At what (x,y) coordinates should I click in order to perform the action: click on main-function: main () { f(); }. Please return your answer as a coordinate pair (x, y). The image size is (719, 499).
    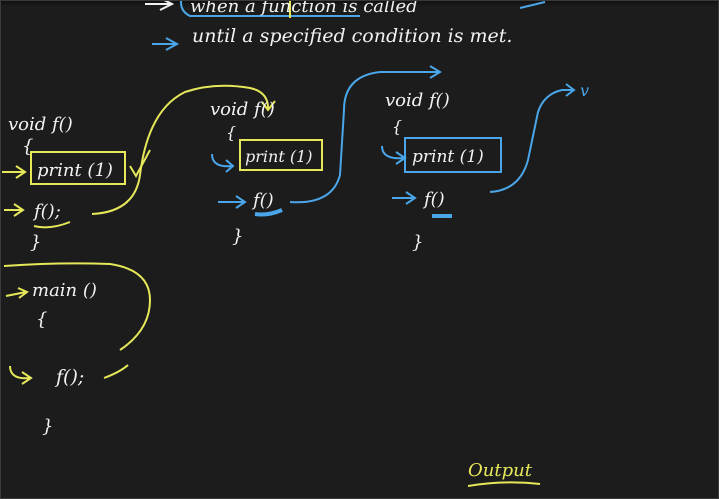
    Looking at the image, I should click on (77, 349).